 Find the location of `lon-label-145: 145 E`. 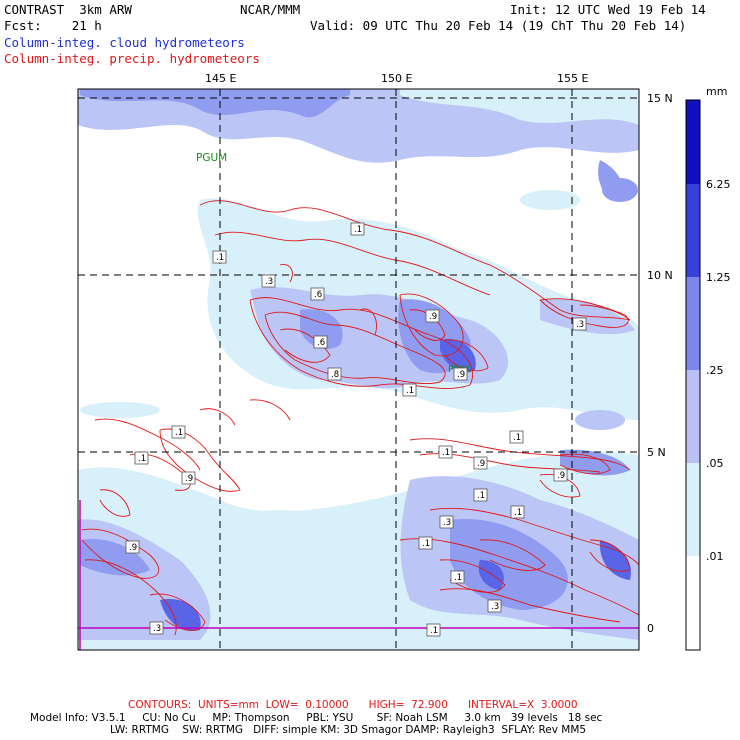

lon-label-145: 145 E is located at coordinates (220, 78).